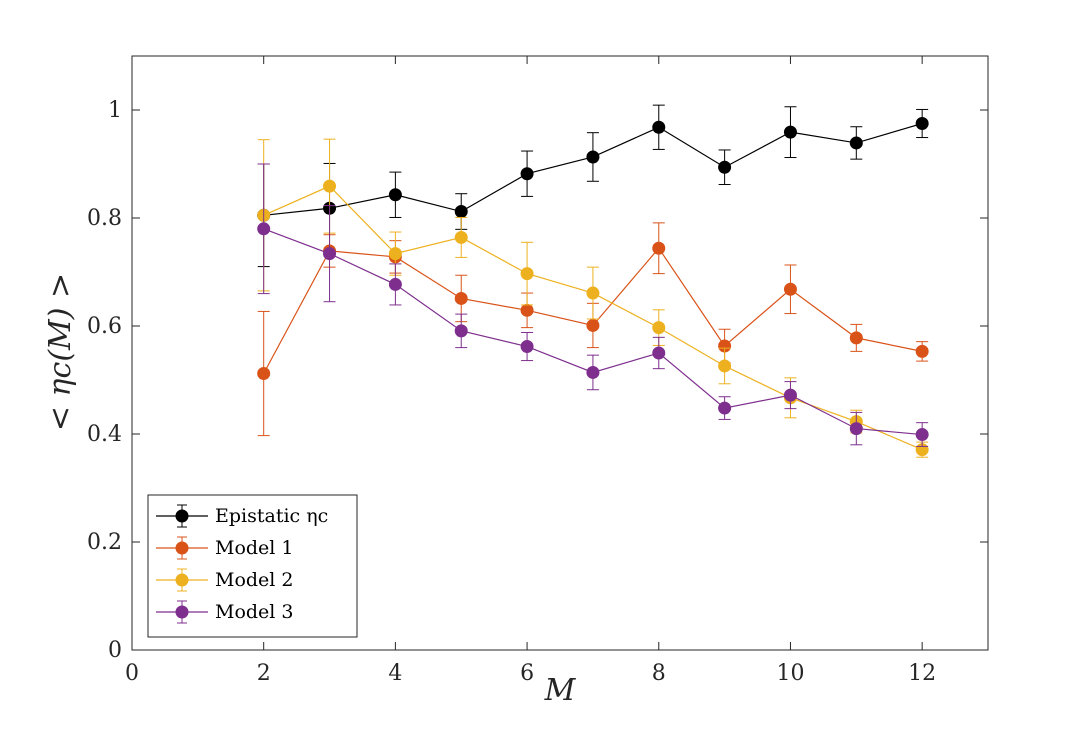  I want to click on y-tick-label: 0, so click(115, 650).